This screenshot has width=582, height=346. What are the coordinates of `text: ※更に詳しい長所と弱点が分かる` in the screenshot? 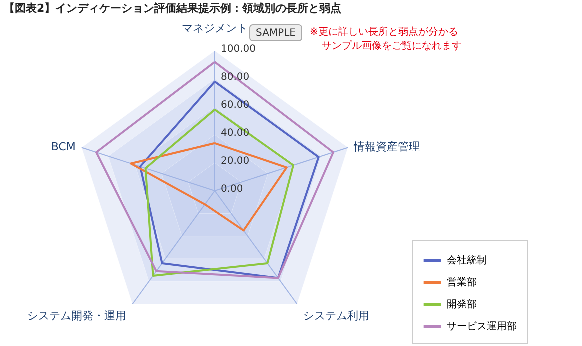 It's located at (384, 32).